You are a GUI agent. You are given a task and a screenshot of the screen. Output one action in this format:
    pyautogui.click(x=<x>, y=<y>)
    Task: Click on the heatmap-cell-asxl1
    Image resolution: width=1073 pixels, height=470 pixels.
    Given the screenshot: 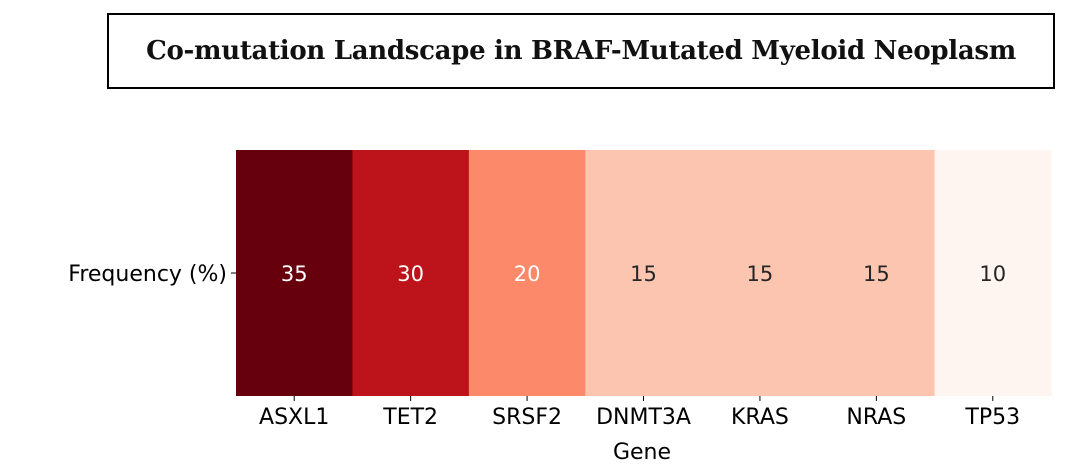 What is the action you would take?
    pyautogui.click(x=295, y=273)
    